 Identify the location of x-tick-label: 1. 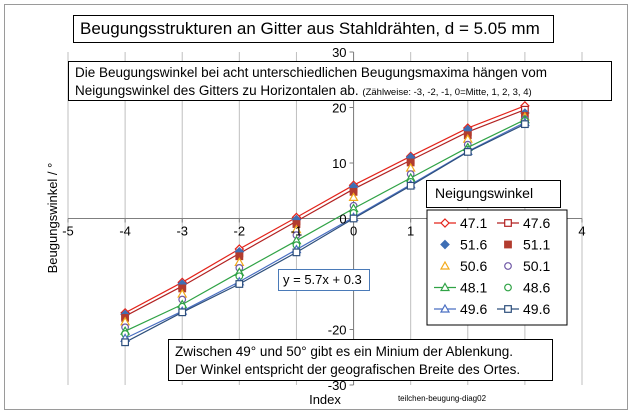
(410, 231).